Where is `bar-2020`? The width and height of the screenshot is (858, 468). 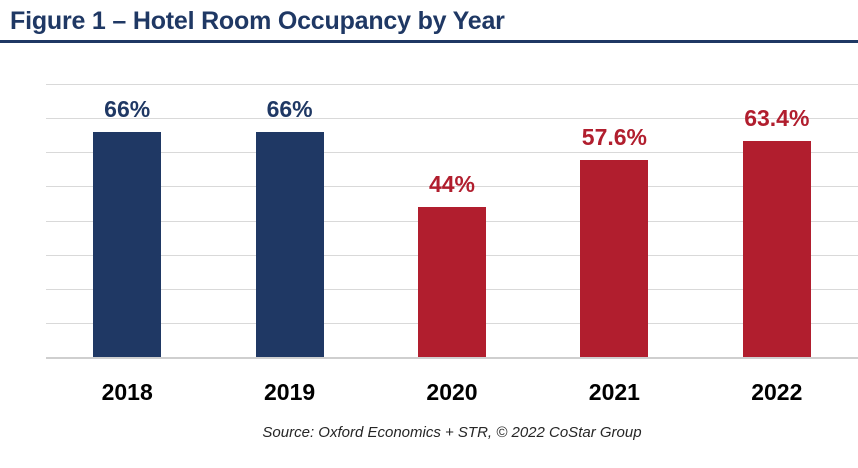
bar-2020 is located at coordinates (452, 281).